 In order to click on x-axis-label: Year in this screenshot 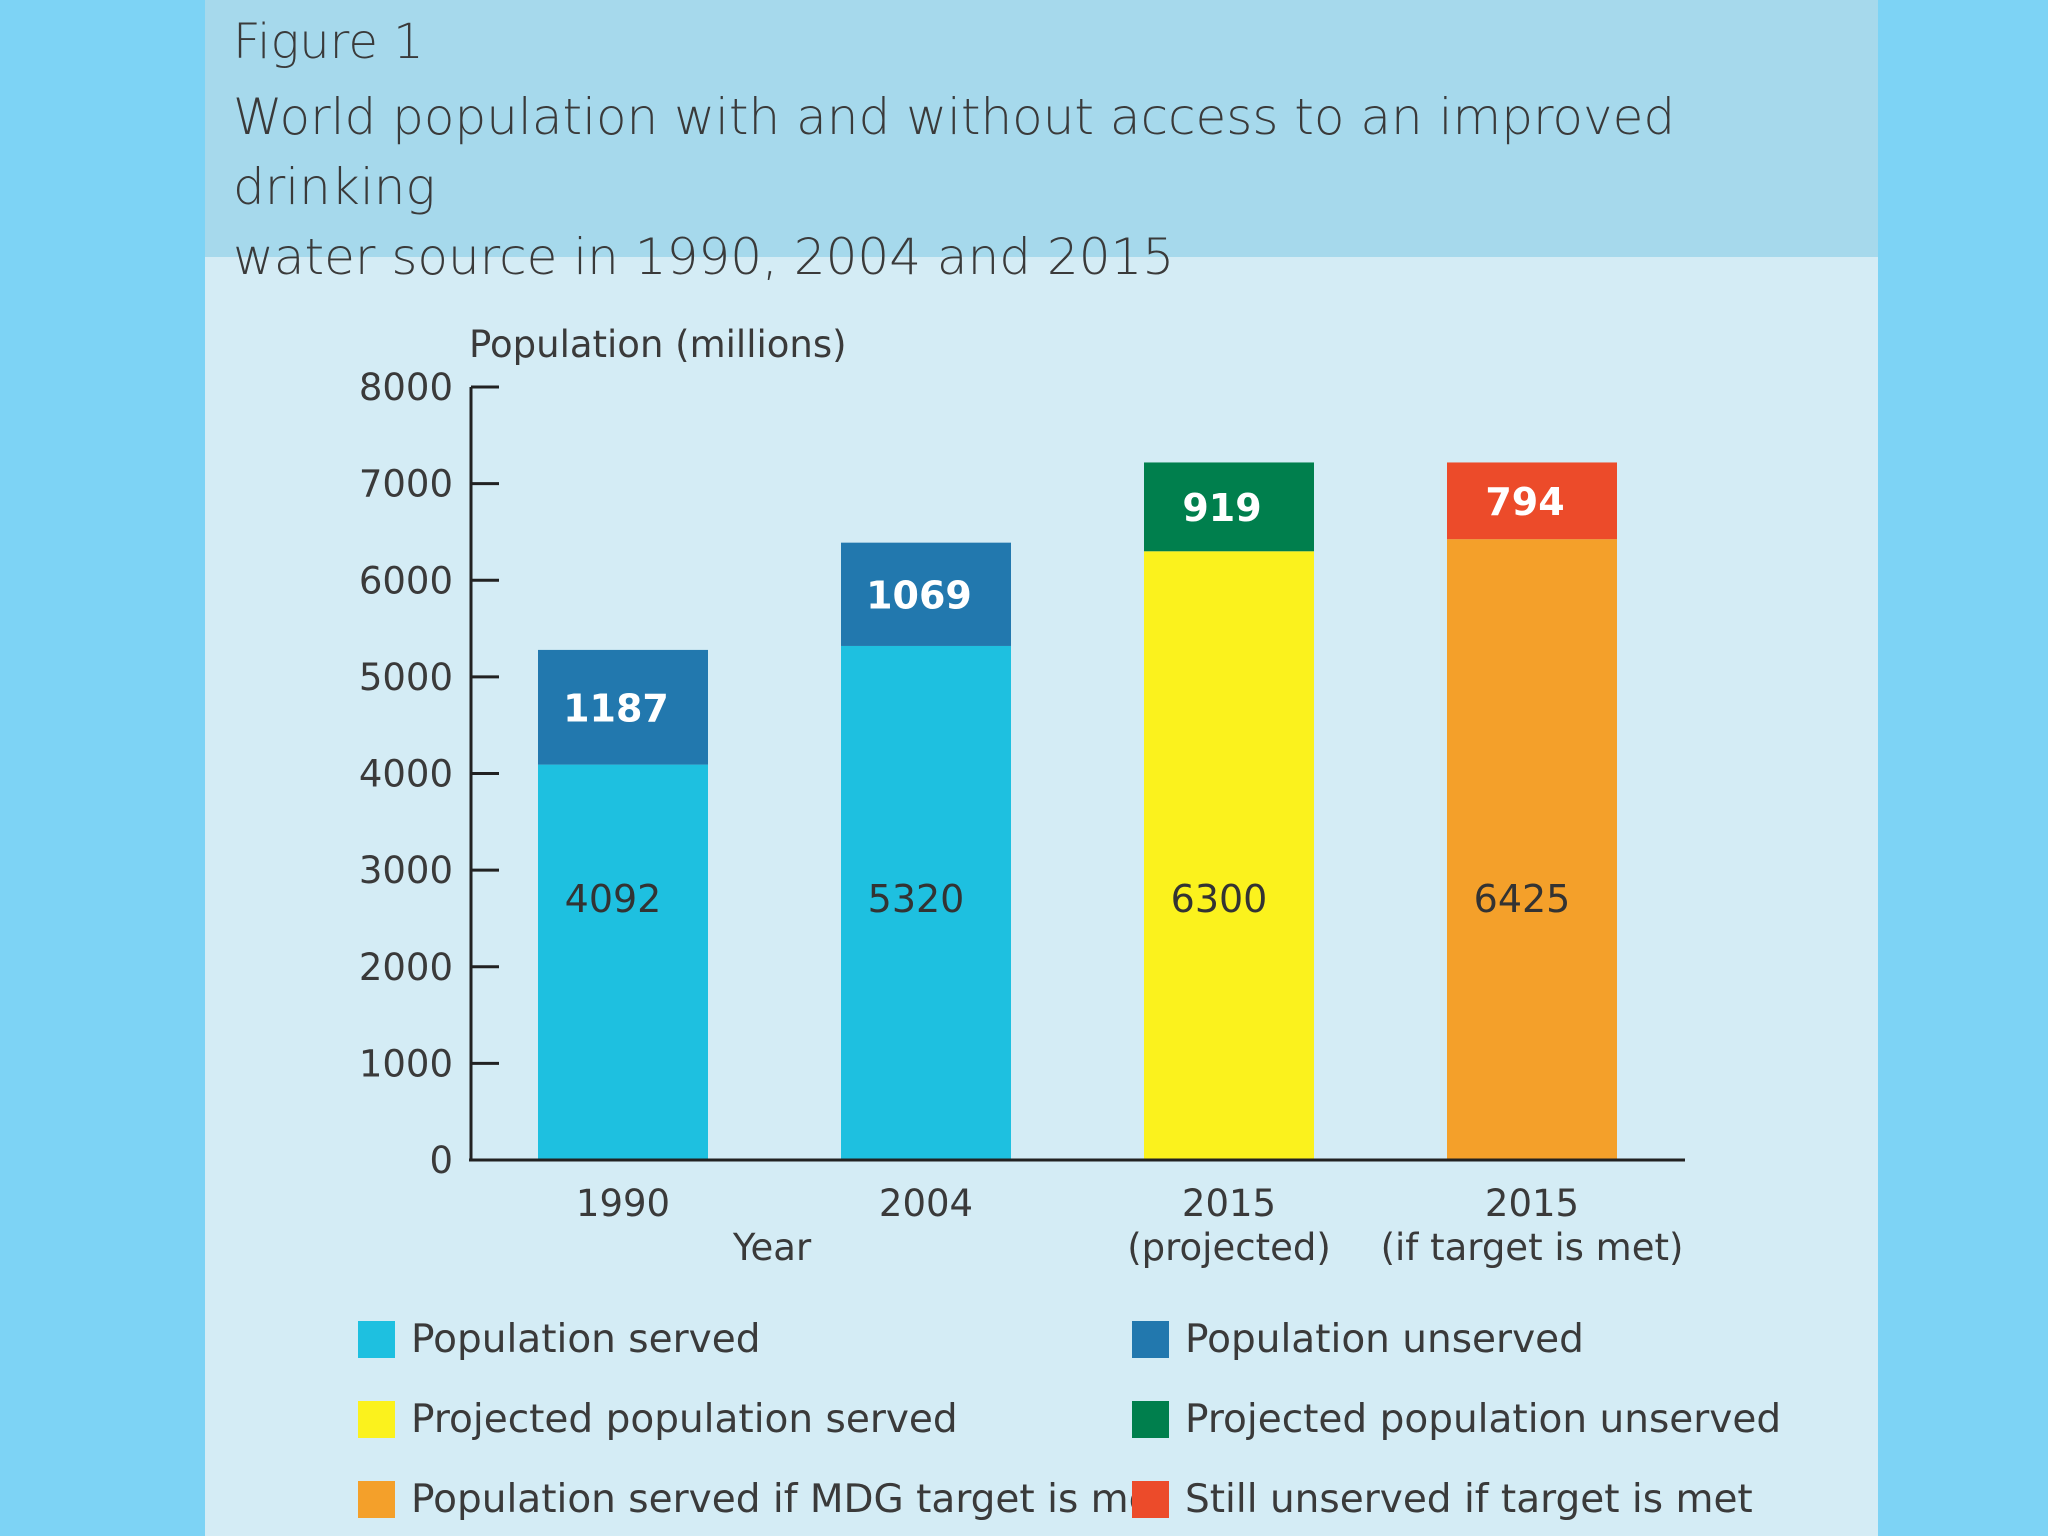, I will do `click(772, 1247)`.